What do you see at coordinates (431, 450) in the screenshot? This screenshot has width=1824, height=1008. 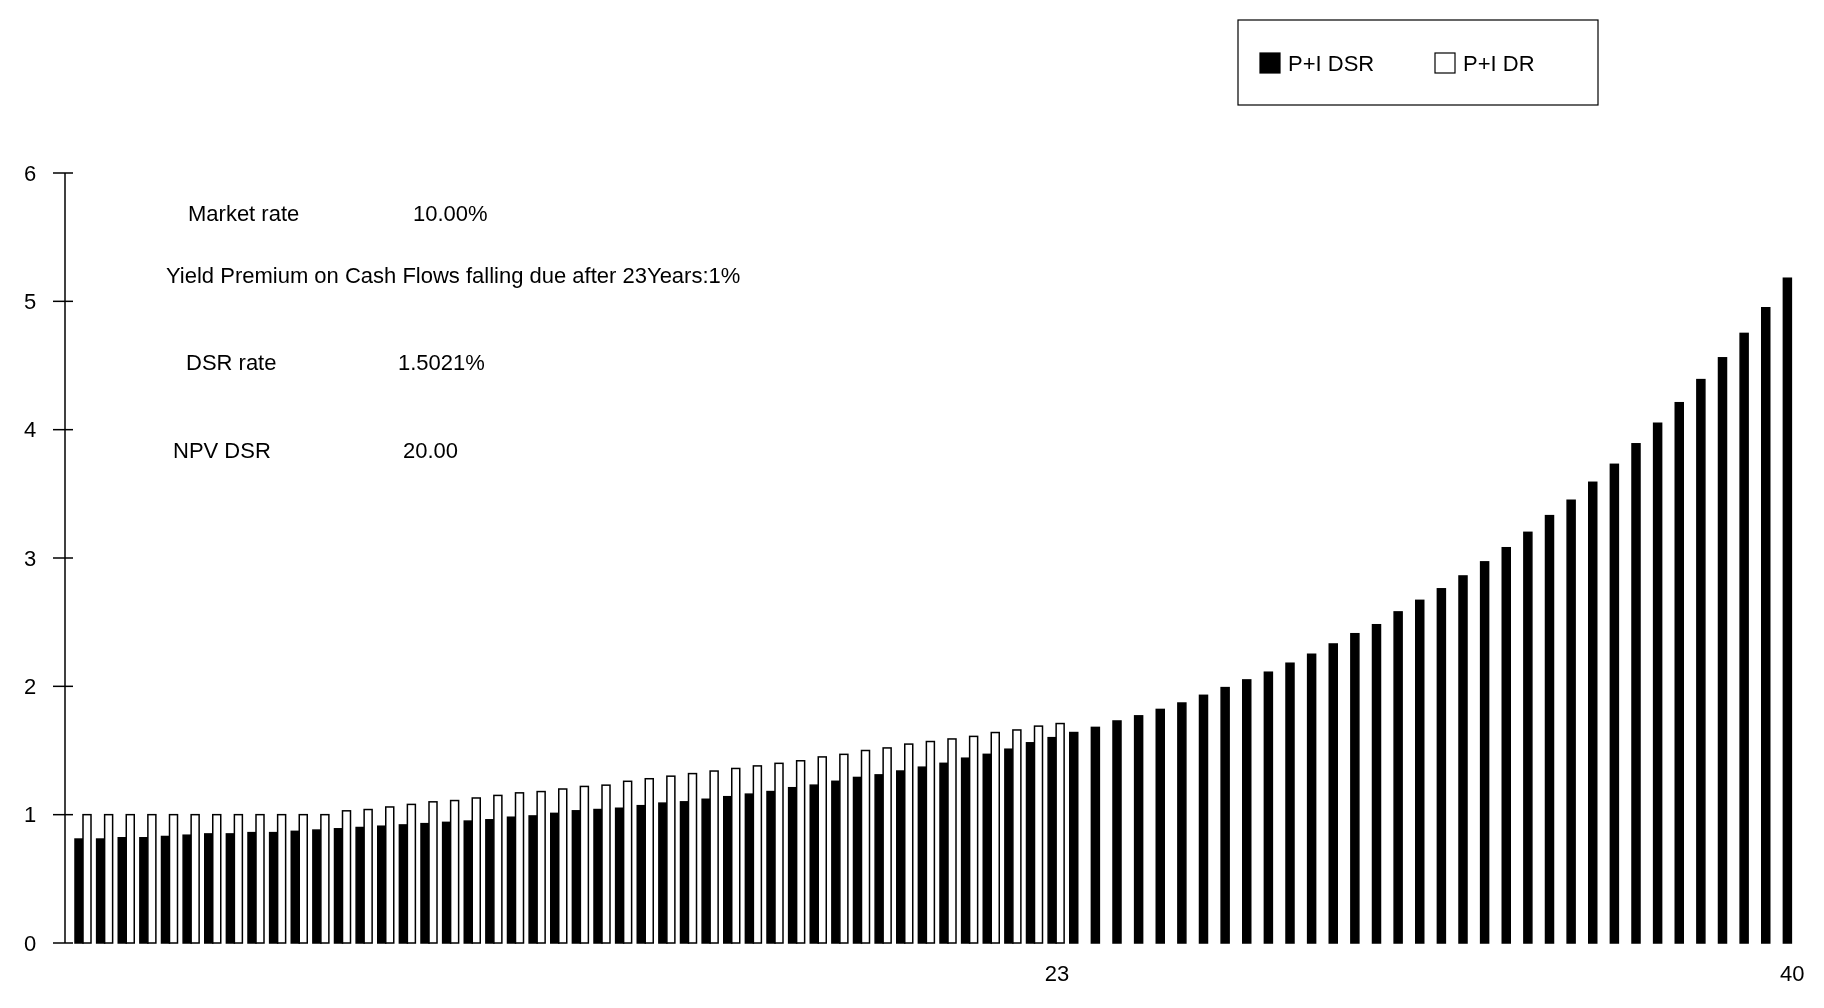 I see `annotation: 20.00` at bounding box center [431, 450].